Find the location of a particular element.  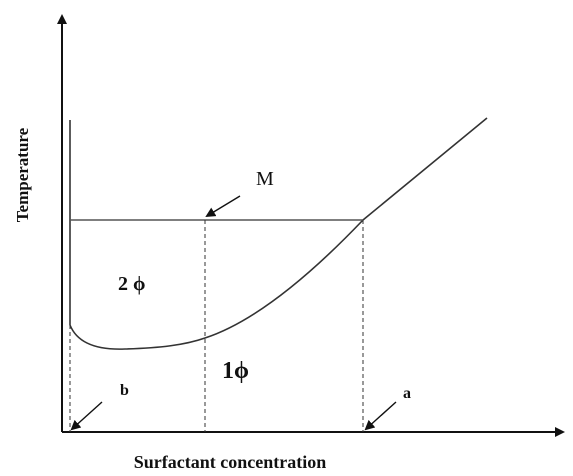

y-axis-label: Temperature is located at coordinates (22, 174).